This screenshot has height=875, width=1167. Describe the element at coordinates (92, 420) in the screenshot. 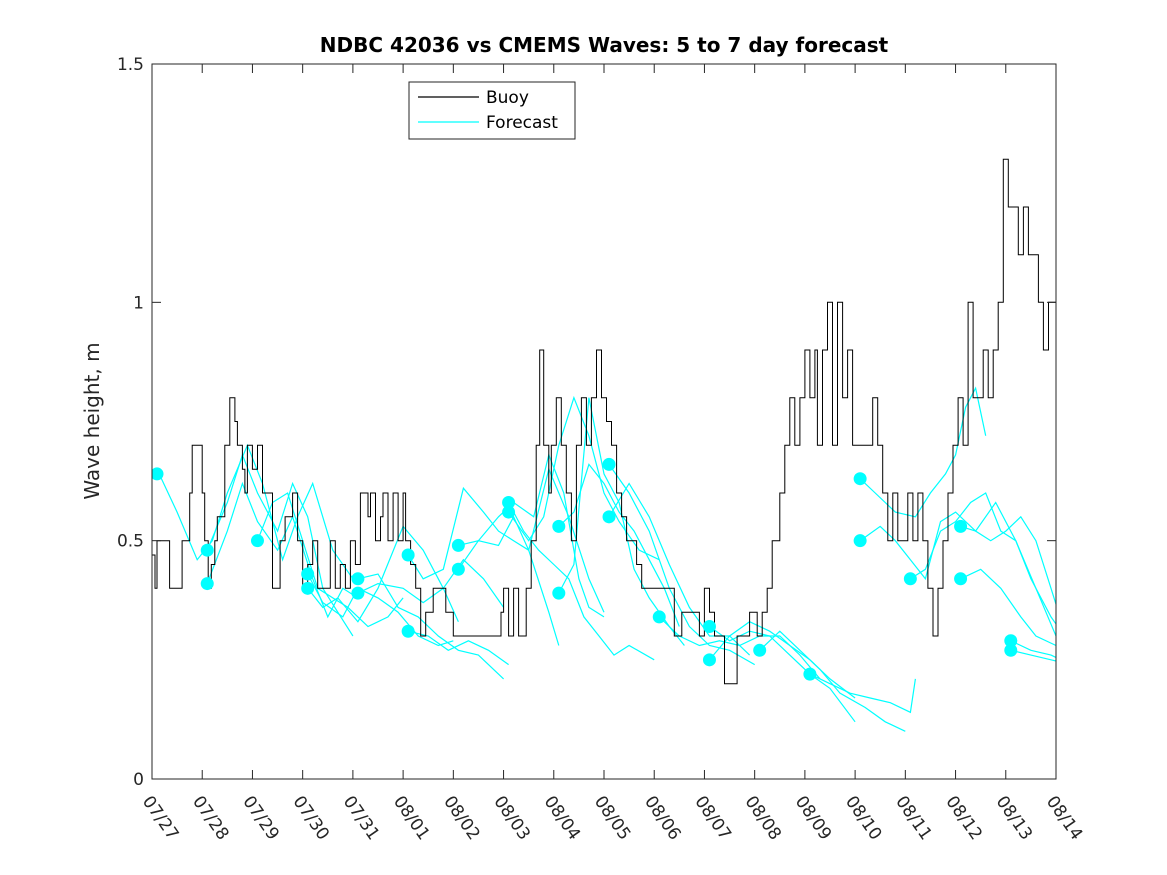

I see `y-axis-label: Wave height, m` at that location.